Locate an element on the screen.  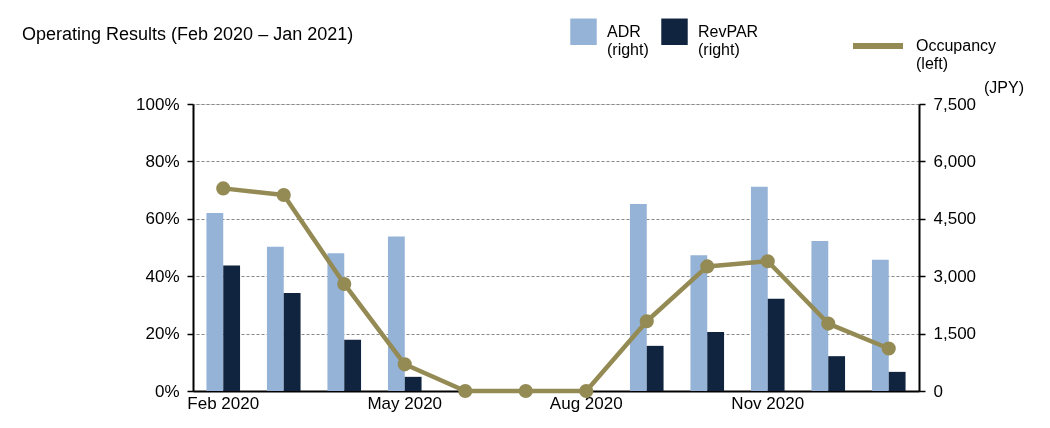
y-tick-label: 0% is located at coordinates (167, 391).